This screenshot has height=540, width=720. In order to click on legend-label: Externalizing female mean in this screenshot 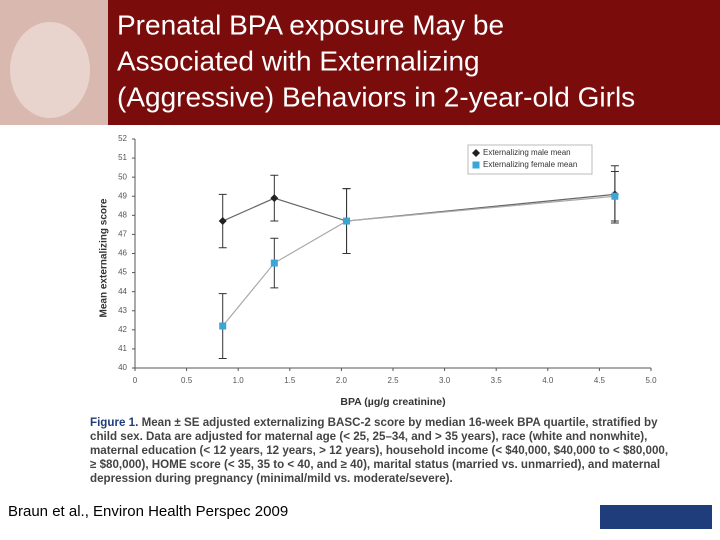, I will do `click(530, 164)`.